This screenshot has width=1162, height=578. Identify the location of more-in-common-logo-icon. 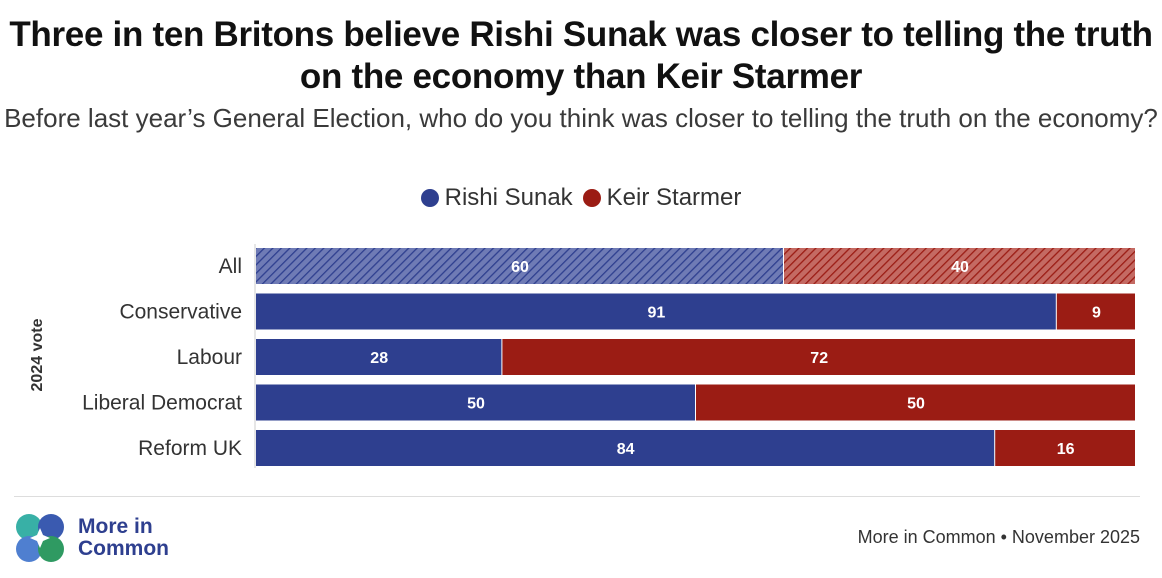
(40, 538).